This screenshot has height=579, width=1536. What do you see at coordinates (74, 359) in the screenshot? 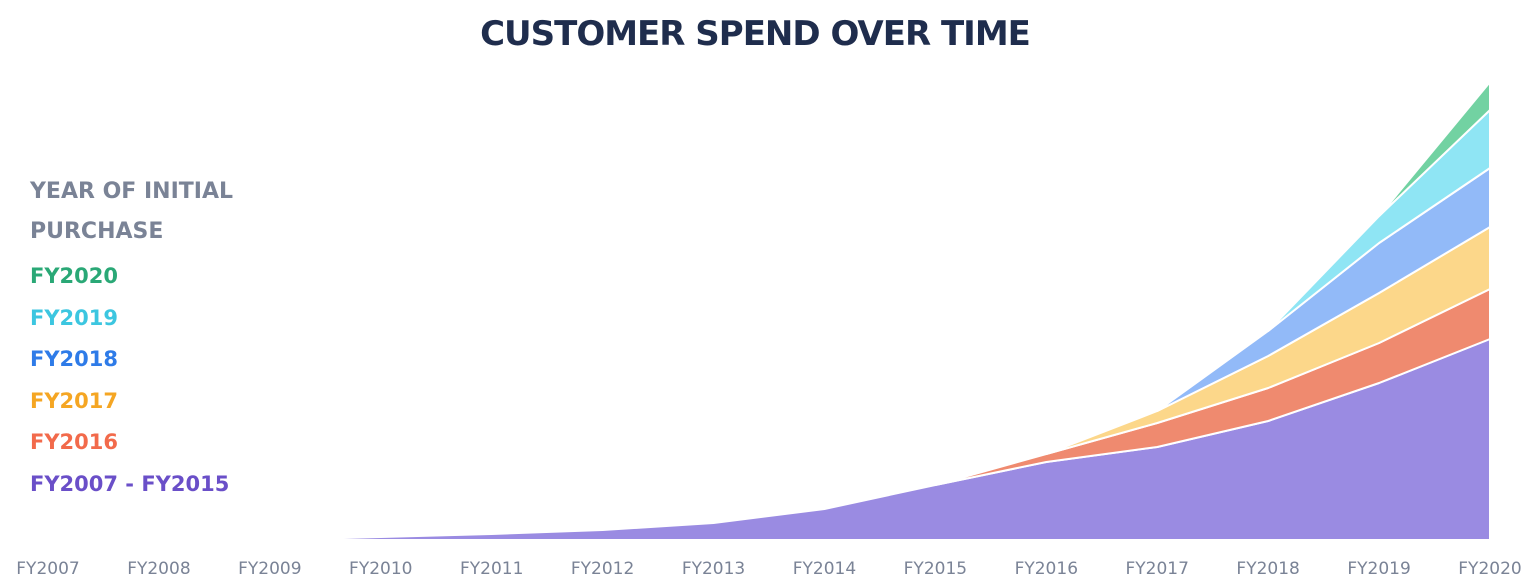
I see `legend-entry: FY2018` at bounding box center [74, 359].